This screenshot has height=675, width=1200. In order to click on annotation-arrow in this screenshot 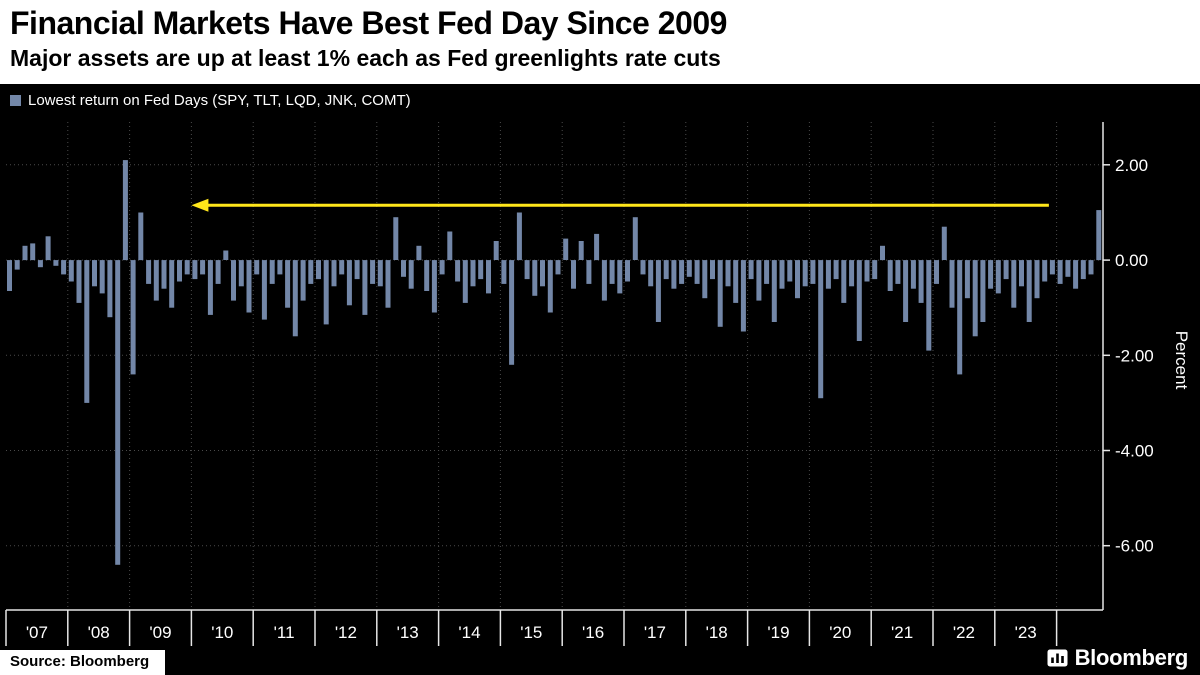, I will do `click(620, 205)`.